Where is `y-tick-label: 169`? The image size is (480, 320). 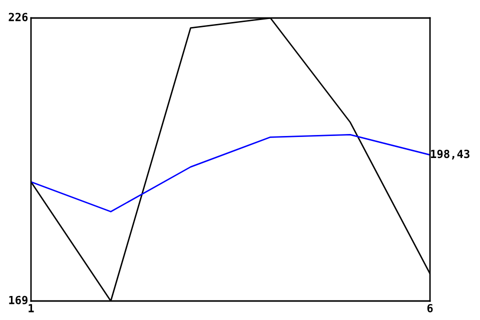
y-tick-label: 169 is located at coordinates (18, 300).